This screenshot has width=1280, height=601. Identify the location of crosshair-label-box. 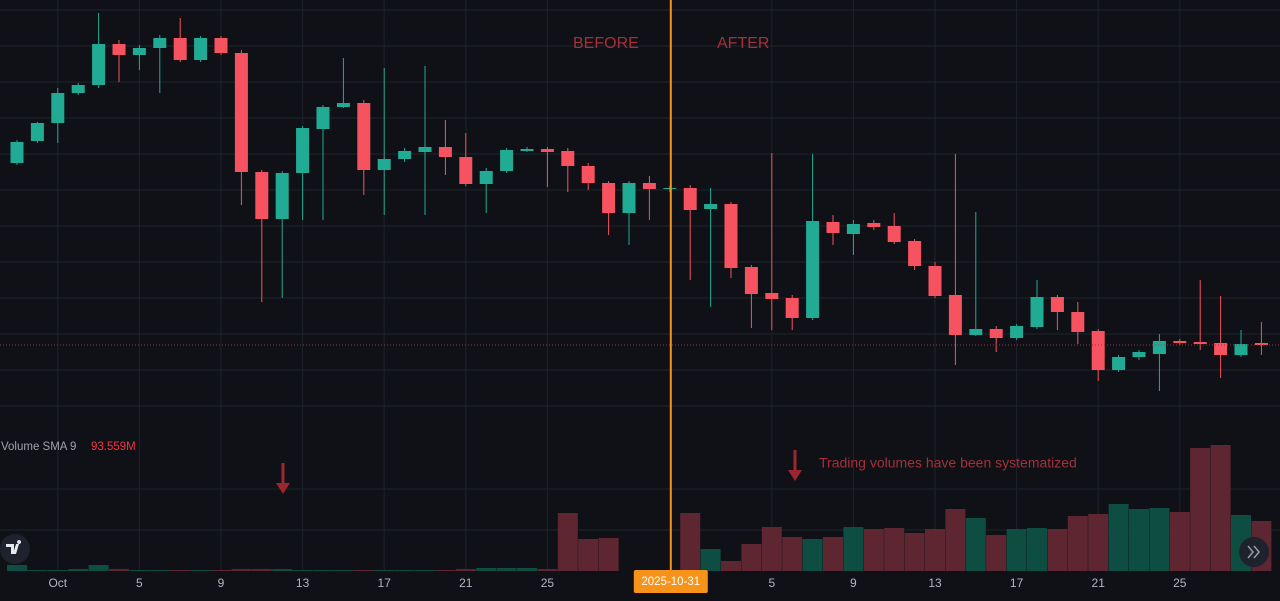
(670, 581).